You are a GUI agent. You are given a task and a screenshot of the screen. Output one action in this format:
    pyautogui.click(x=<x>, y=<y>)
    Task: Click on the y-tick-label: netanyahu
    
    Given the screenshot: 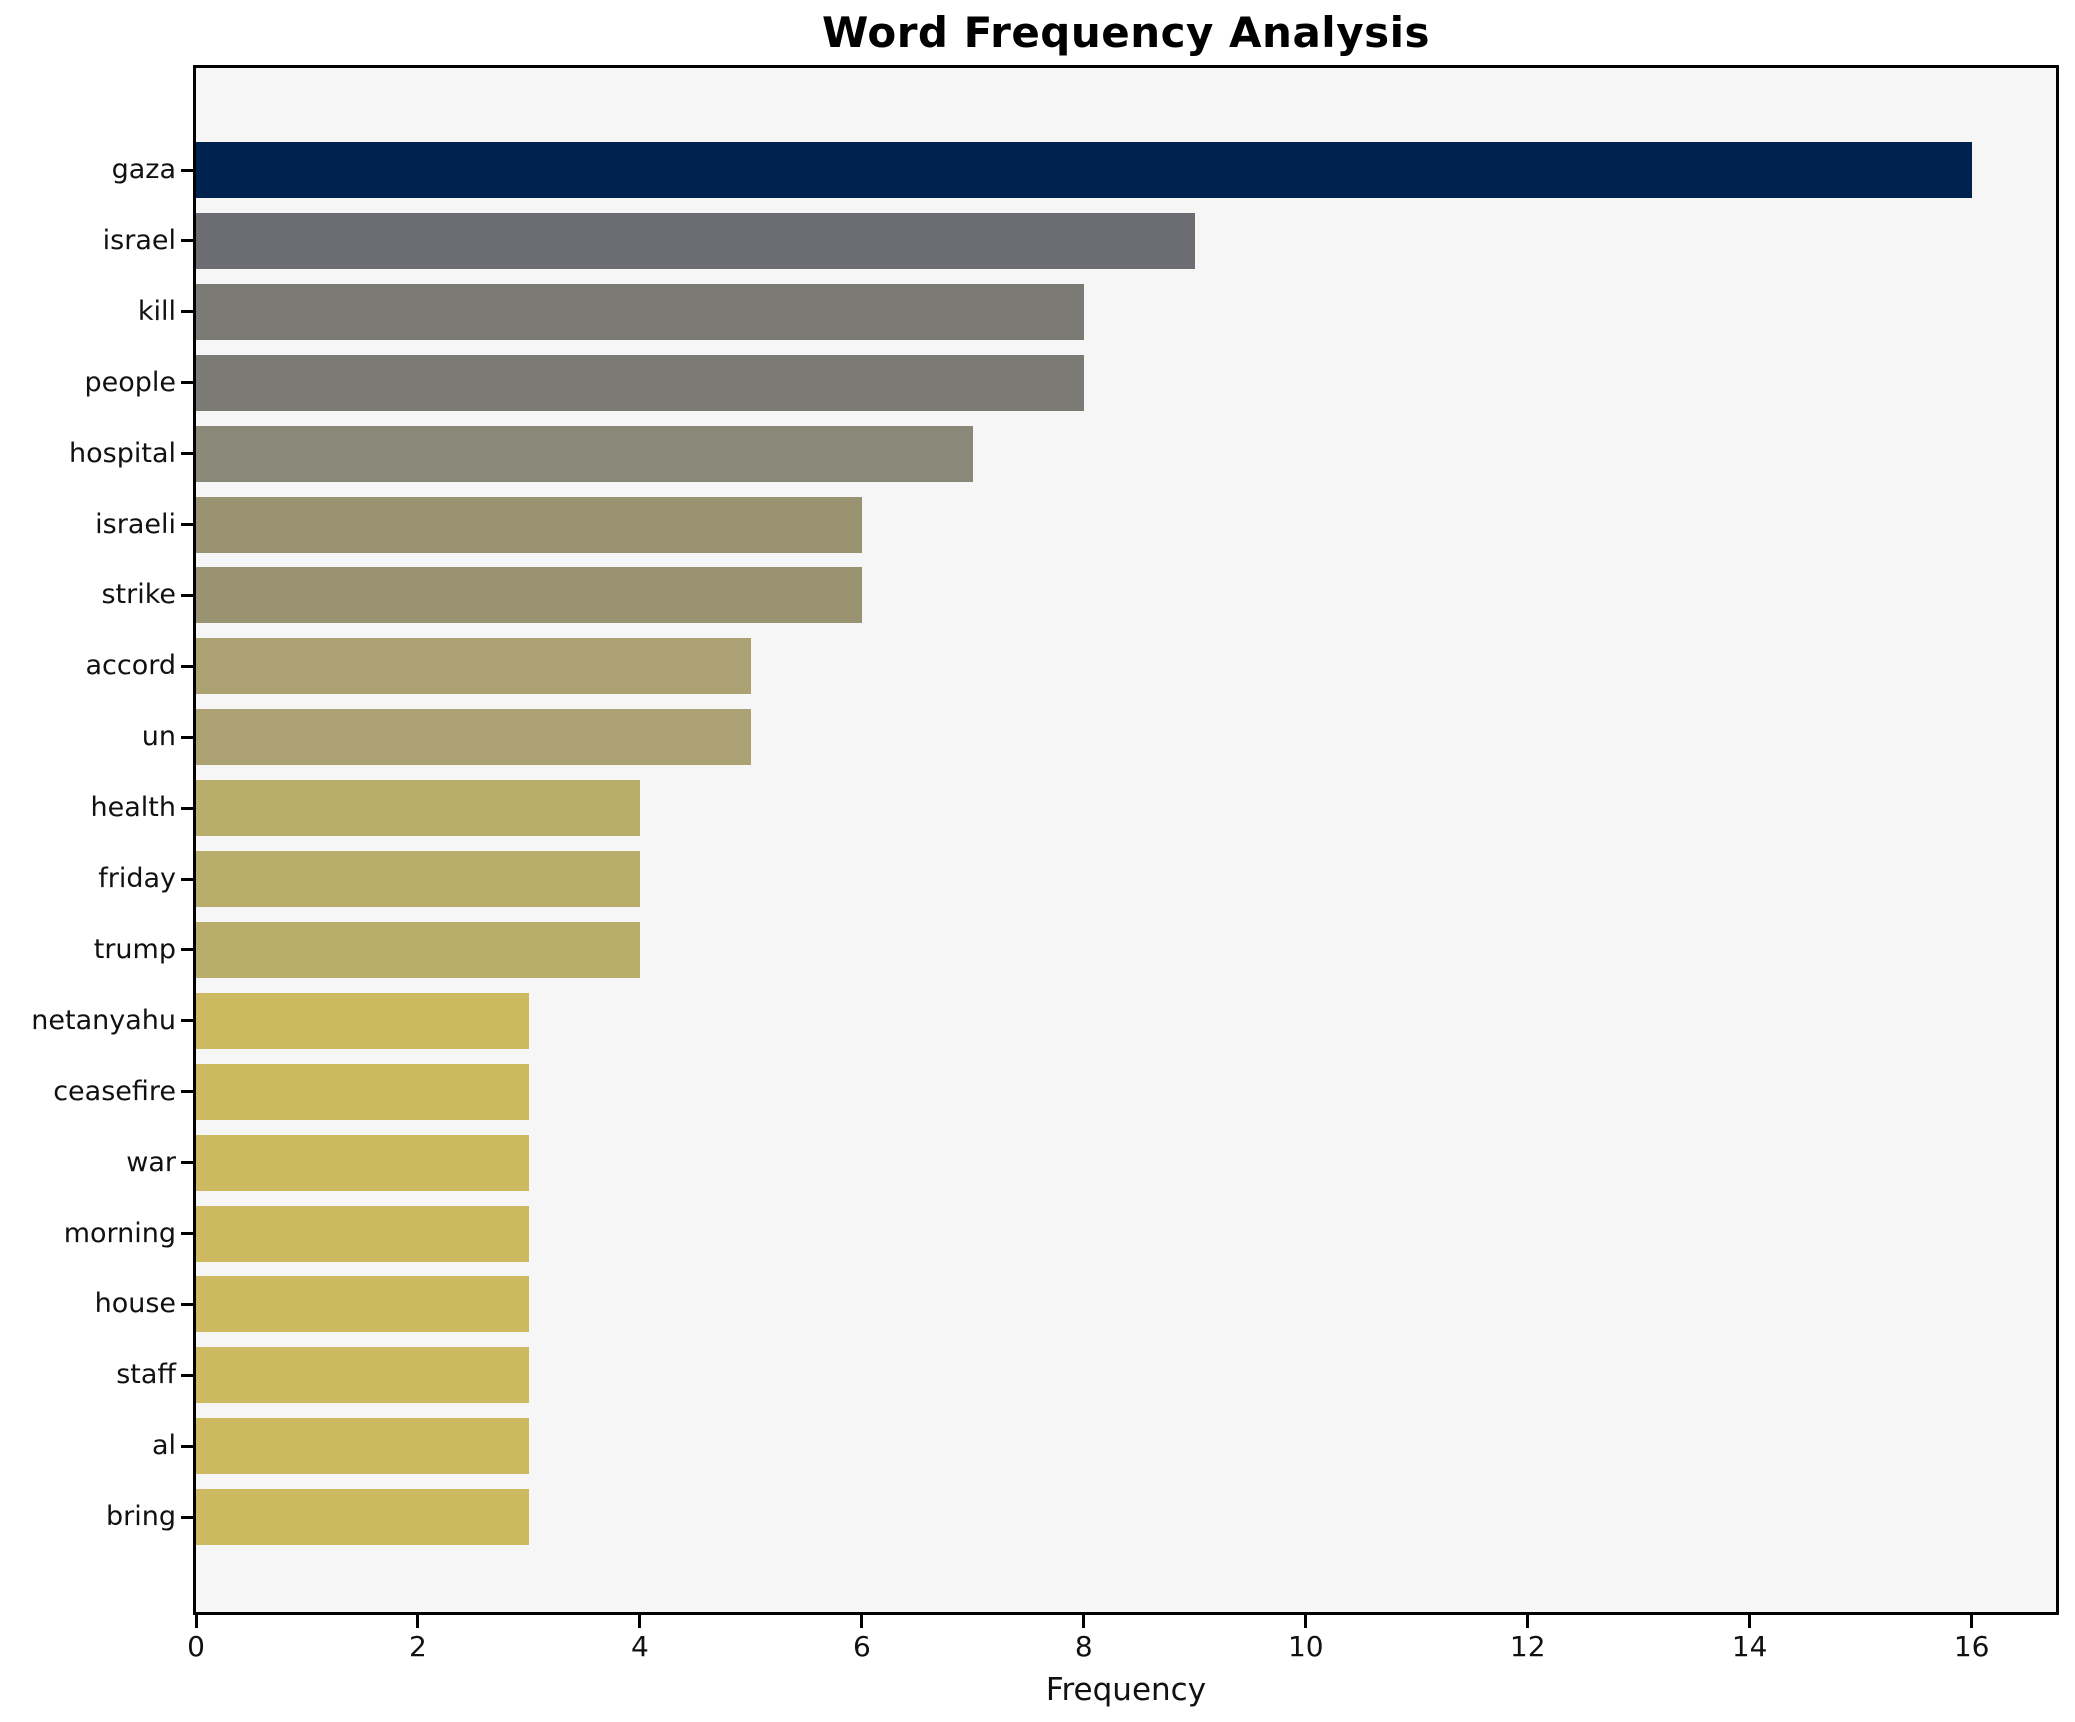 What is the action you would take?
    pyautogui.click(x=103, y=1020)
    